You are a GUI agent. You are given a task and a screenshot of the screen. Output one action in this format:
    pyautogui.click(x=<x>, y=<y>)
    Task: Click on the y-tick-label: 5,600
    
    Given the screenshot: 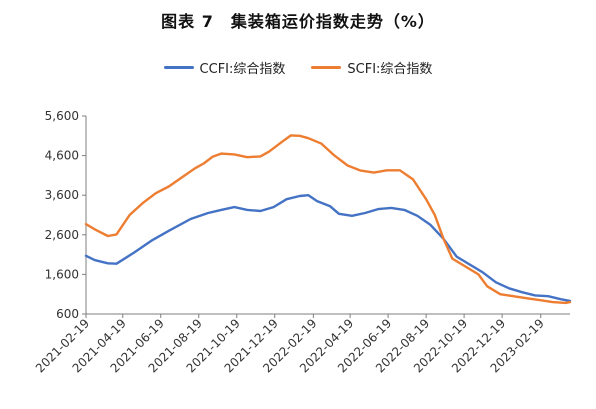 What is the action you would take?
    pyautogui.click(x=62, y=116)
    